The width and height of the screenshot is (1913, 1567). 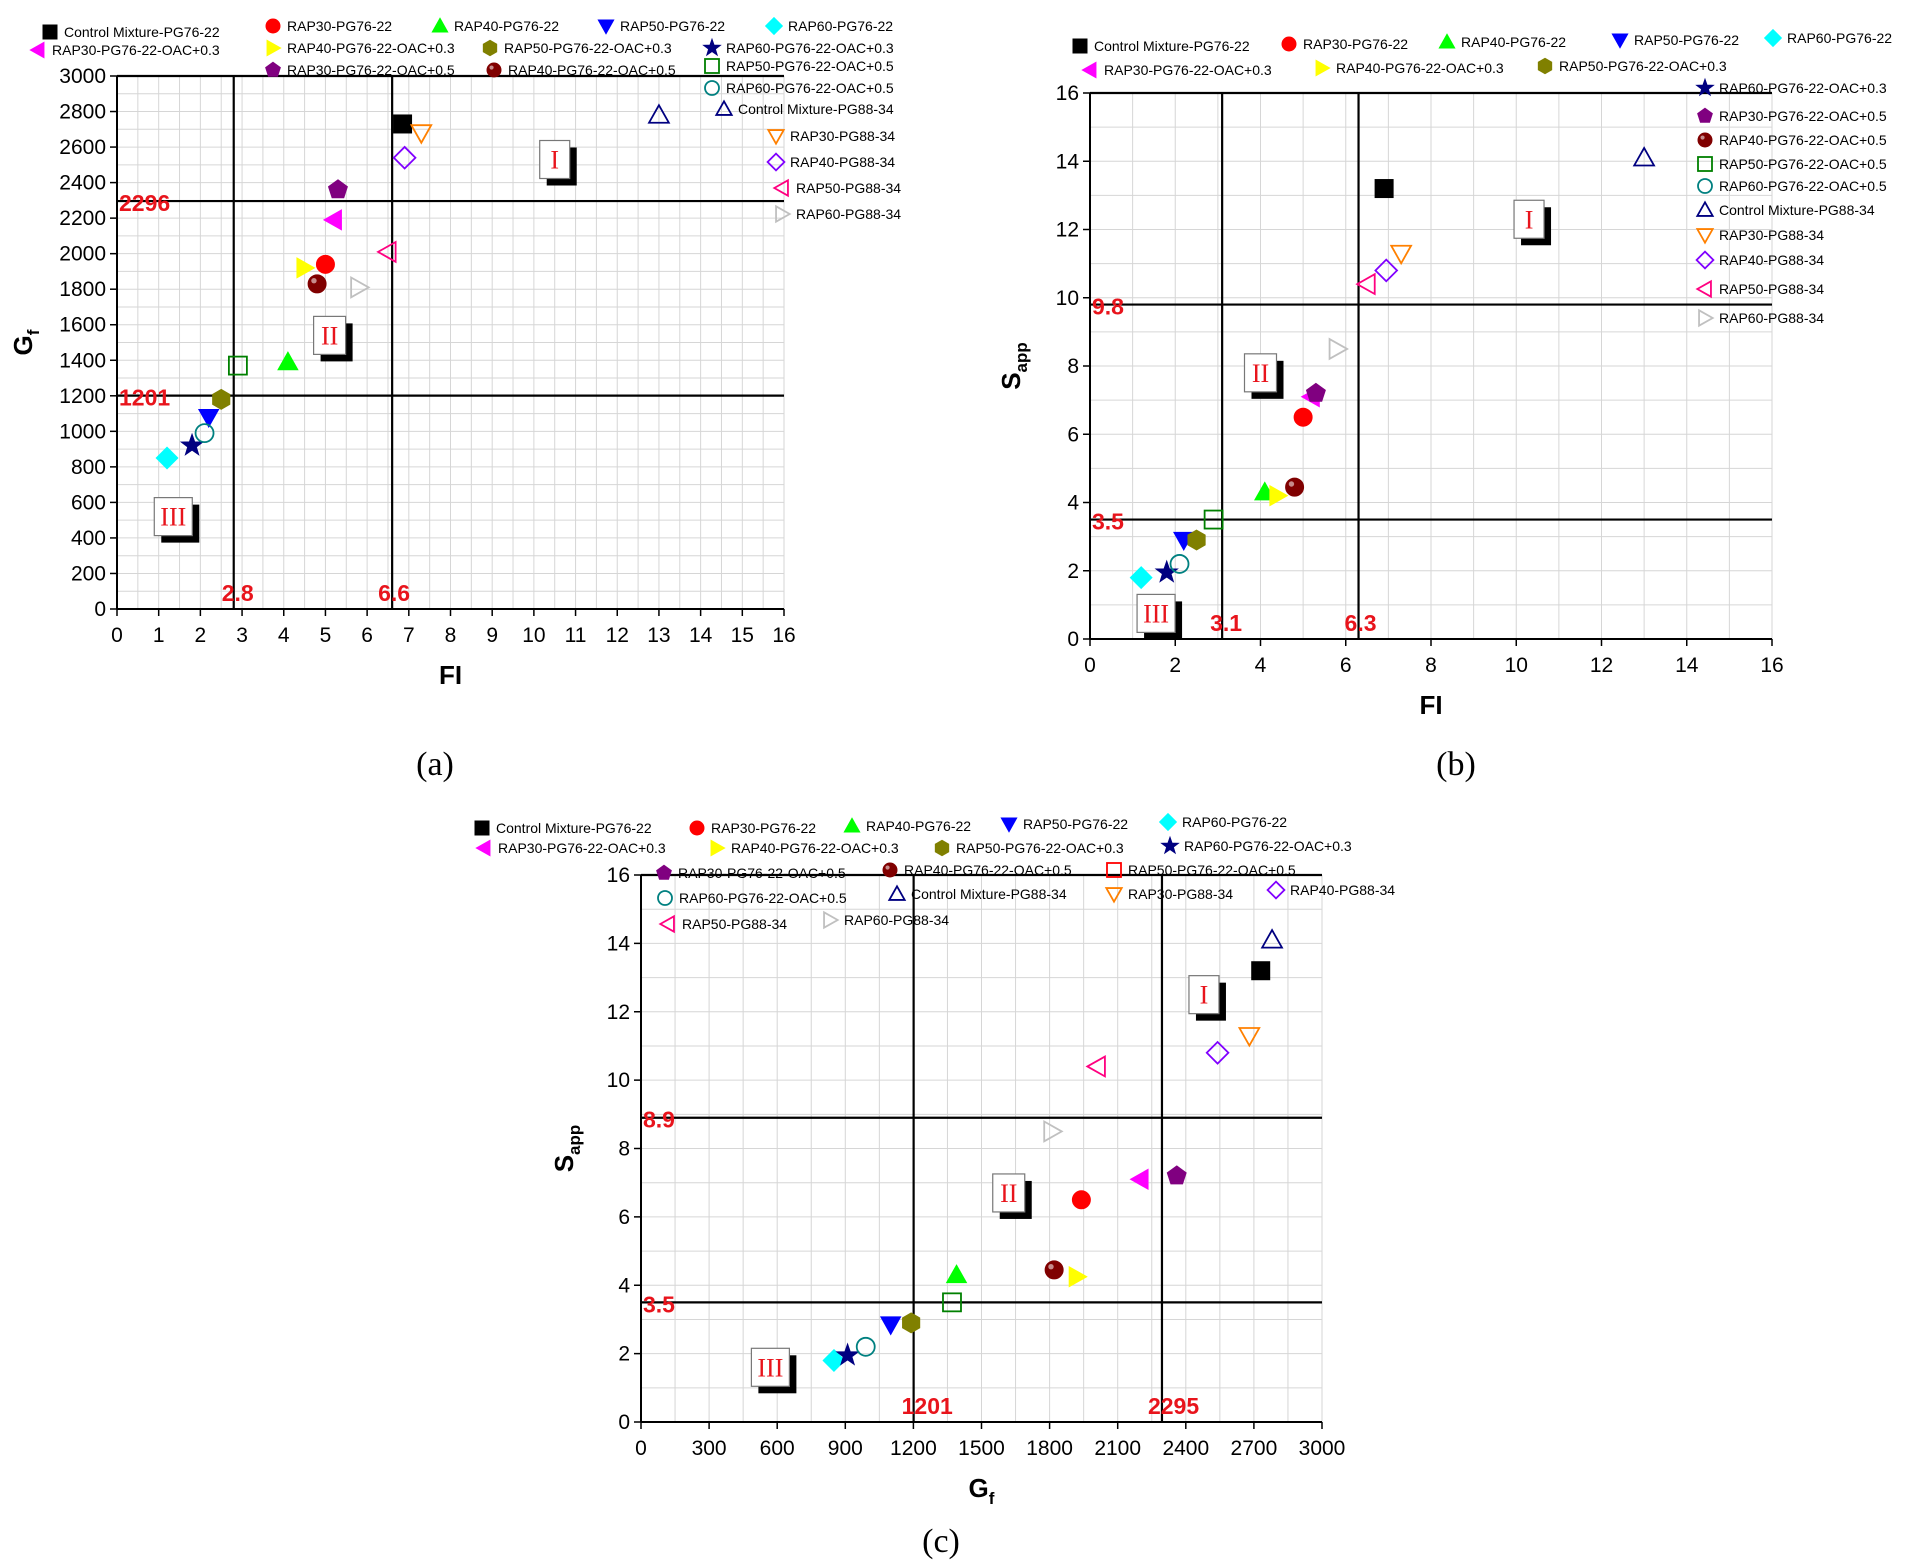 What do you see at coordinates (1797, 210) in the screenshot?
I see `legend-b-label-control-mixture-pg88-34: Control Mixture-PG88-34` at bounding box center [1797, 210].